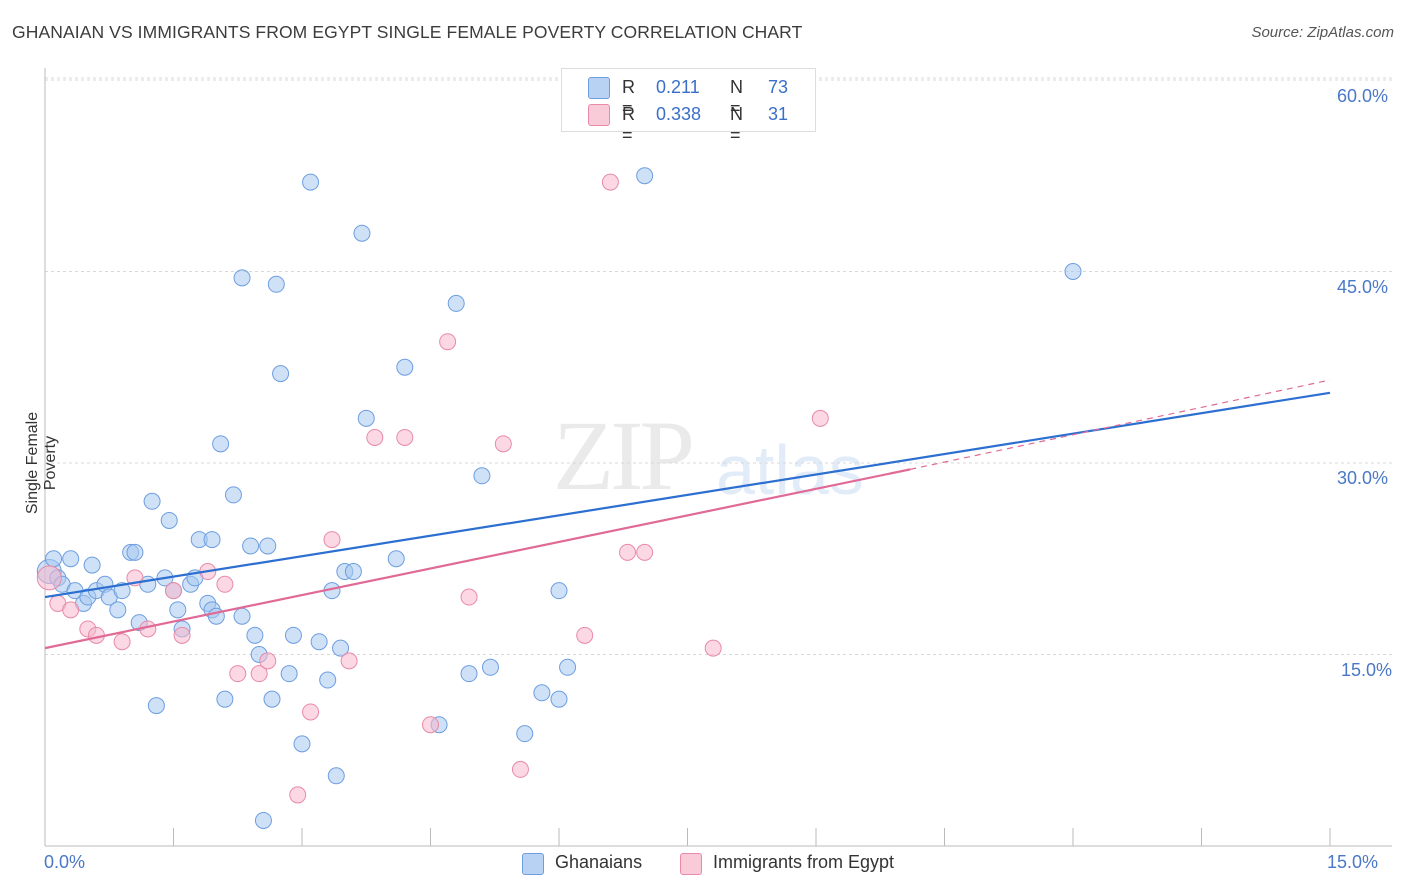  I want to click on watermark-zip: ZIP, so click(624, 455).